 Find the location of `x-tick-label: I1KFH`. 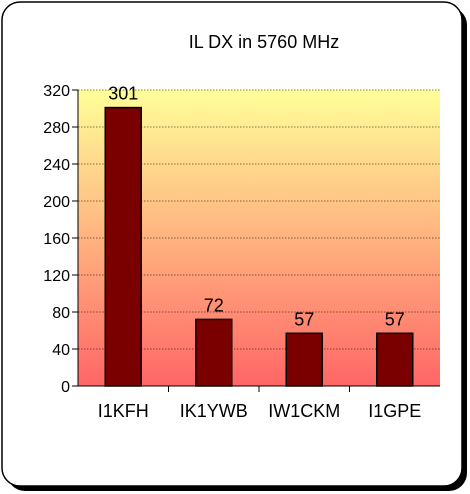

x-tick-label: I1KFH is located at coordinates (123, 411).